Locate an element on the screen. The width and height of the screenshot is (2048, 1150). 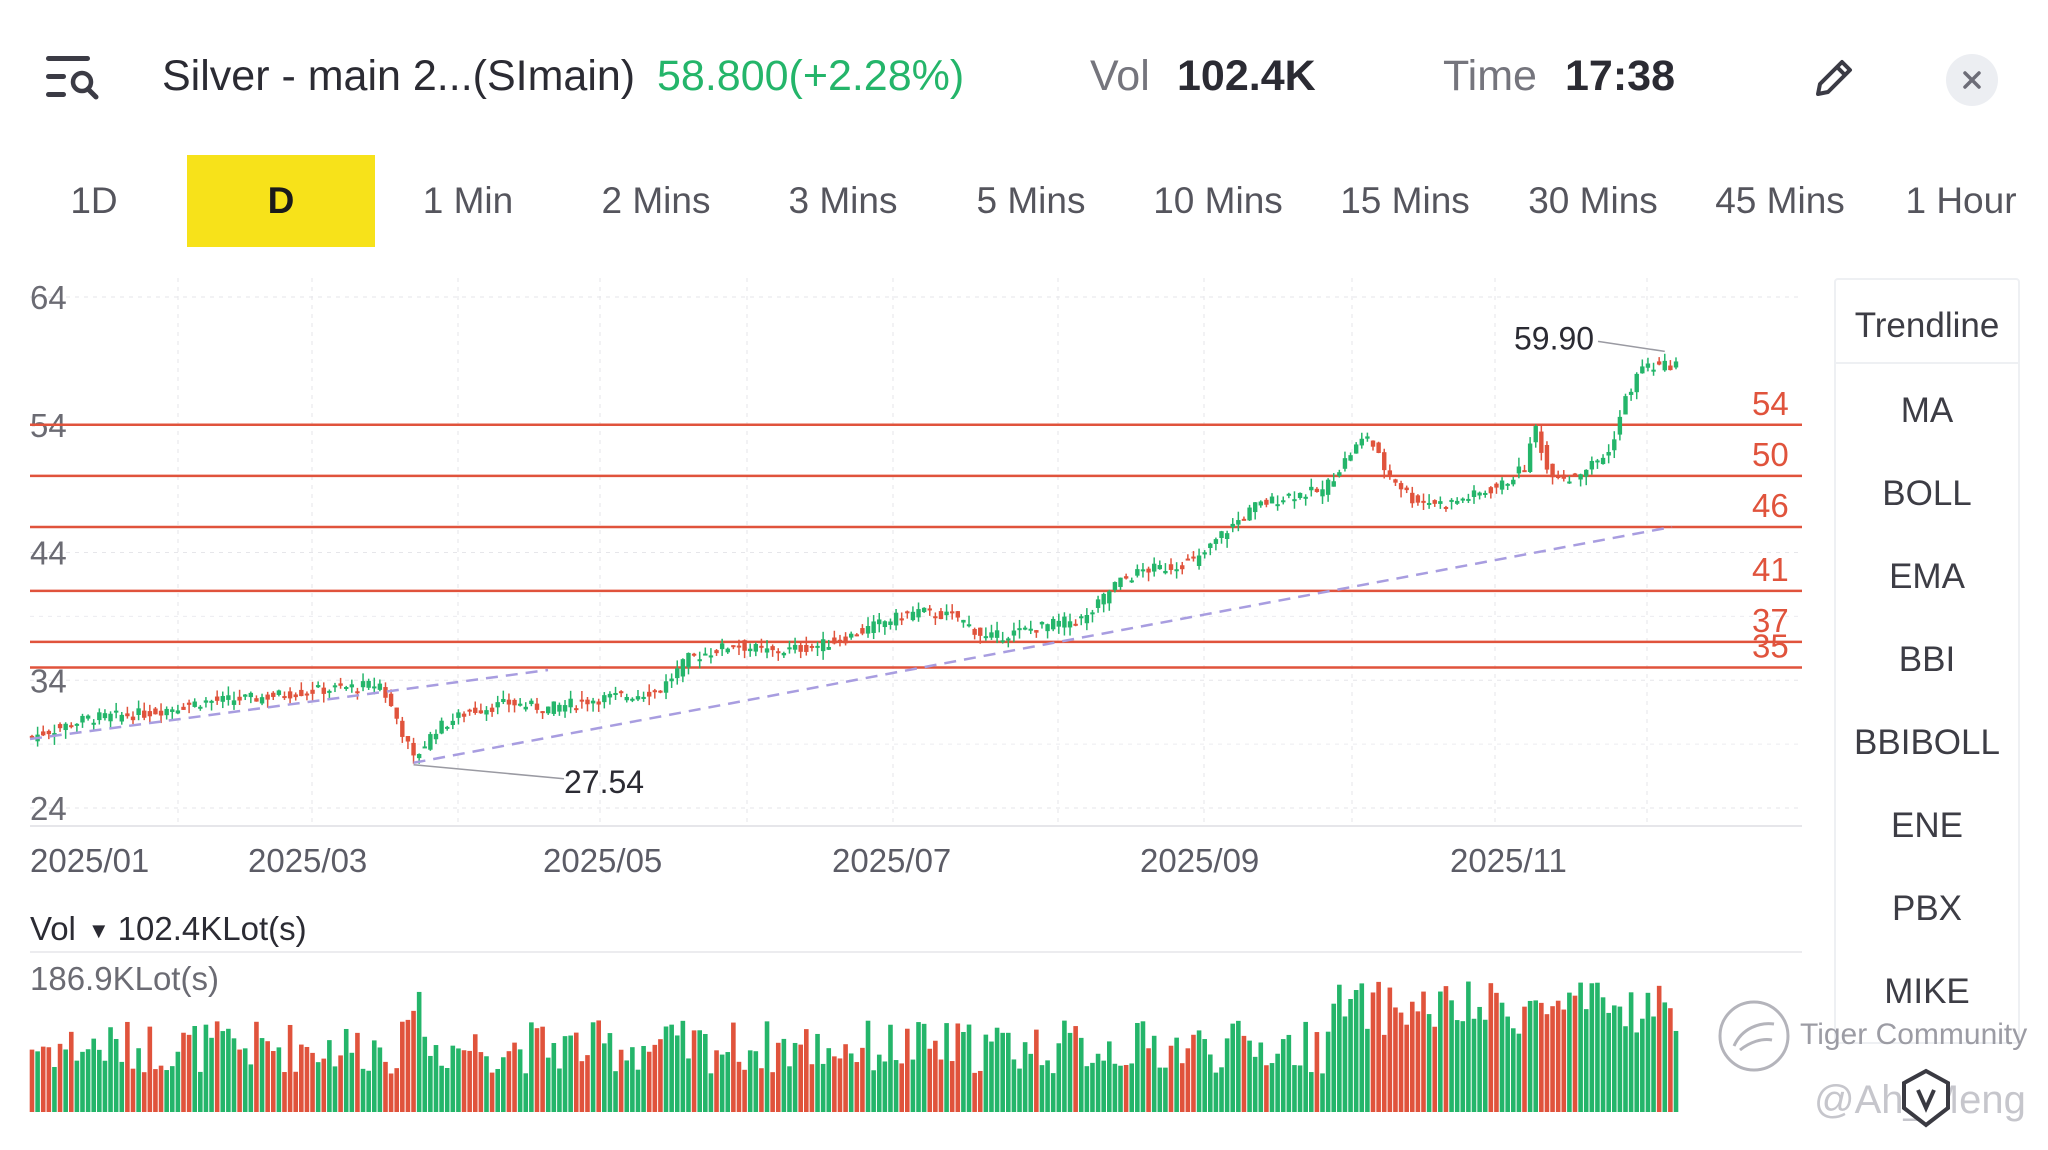
indicator-ene: ENE is located at coordinates (1927, 825).